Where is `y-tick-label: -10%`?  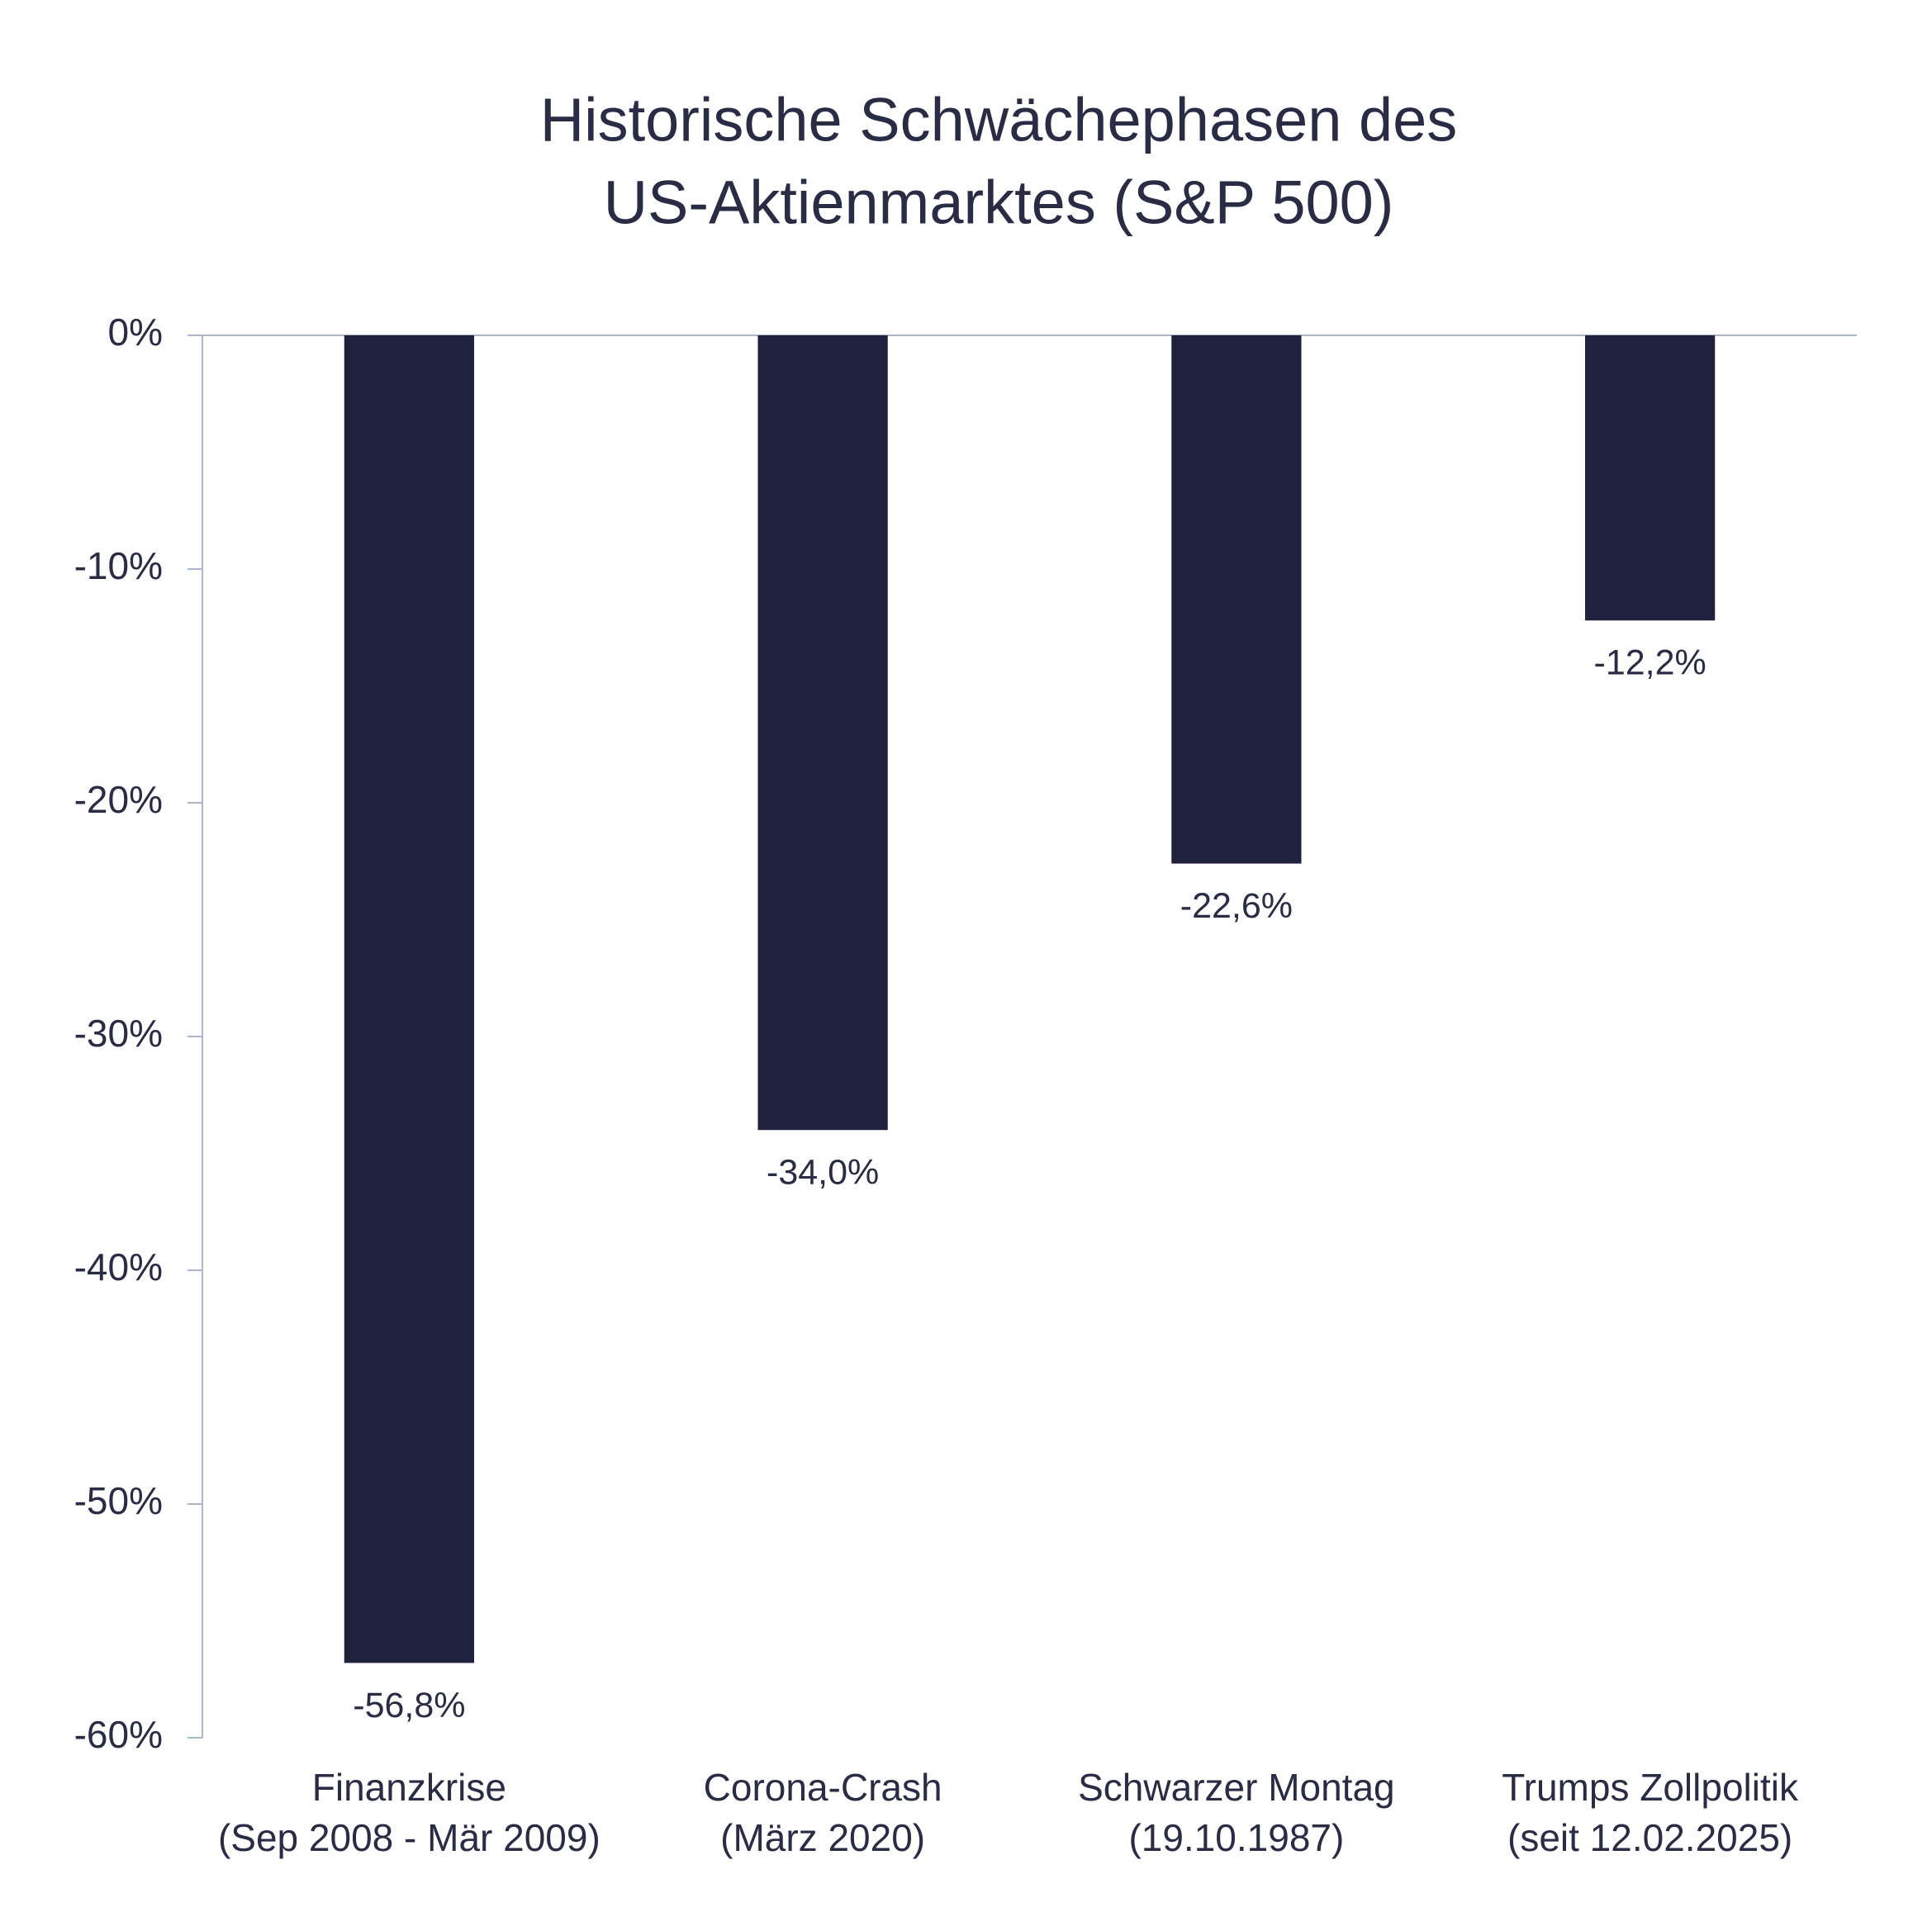 y-tick-label: -10% is located at coordinates (119, 566).